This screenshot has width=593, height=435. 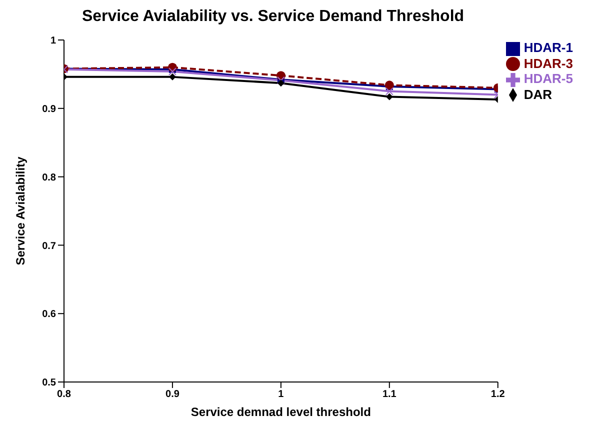 I want to click on x-tick-label: 1, so click(x=281, y=394).